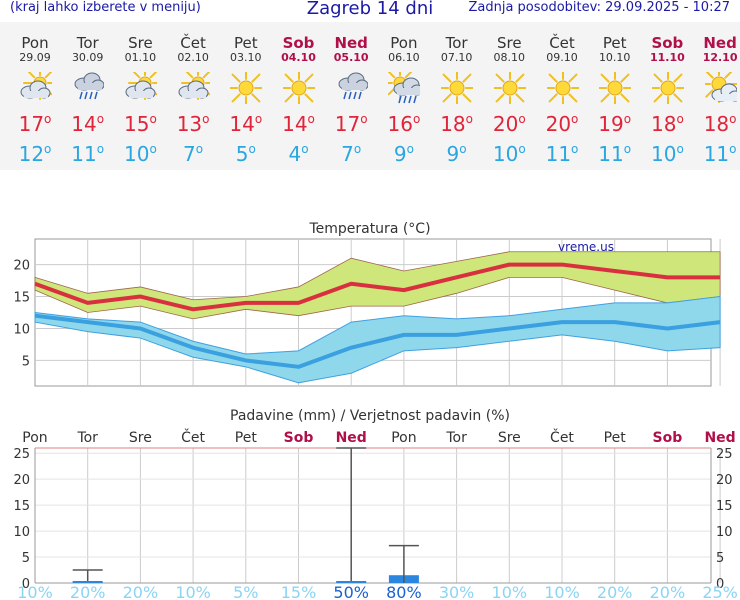 The image size is (740, 600). Describe the element at coordinates (509, 438) in the screenshot. I see `x-tick-label: Sre` at that location.